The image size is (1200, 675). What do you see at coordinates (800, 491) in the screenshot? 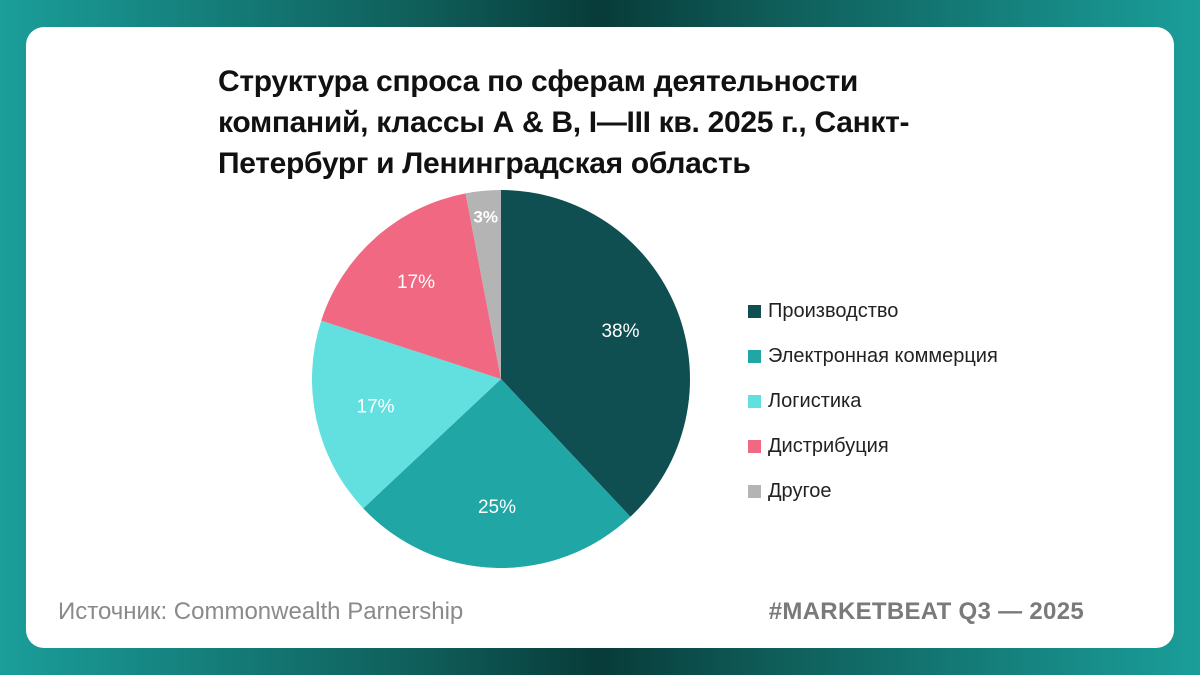
I see `legend-label: Другое` at bounding box center [800, 491].